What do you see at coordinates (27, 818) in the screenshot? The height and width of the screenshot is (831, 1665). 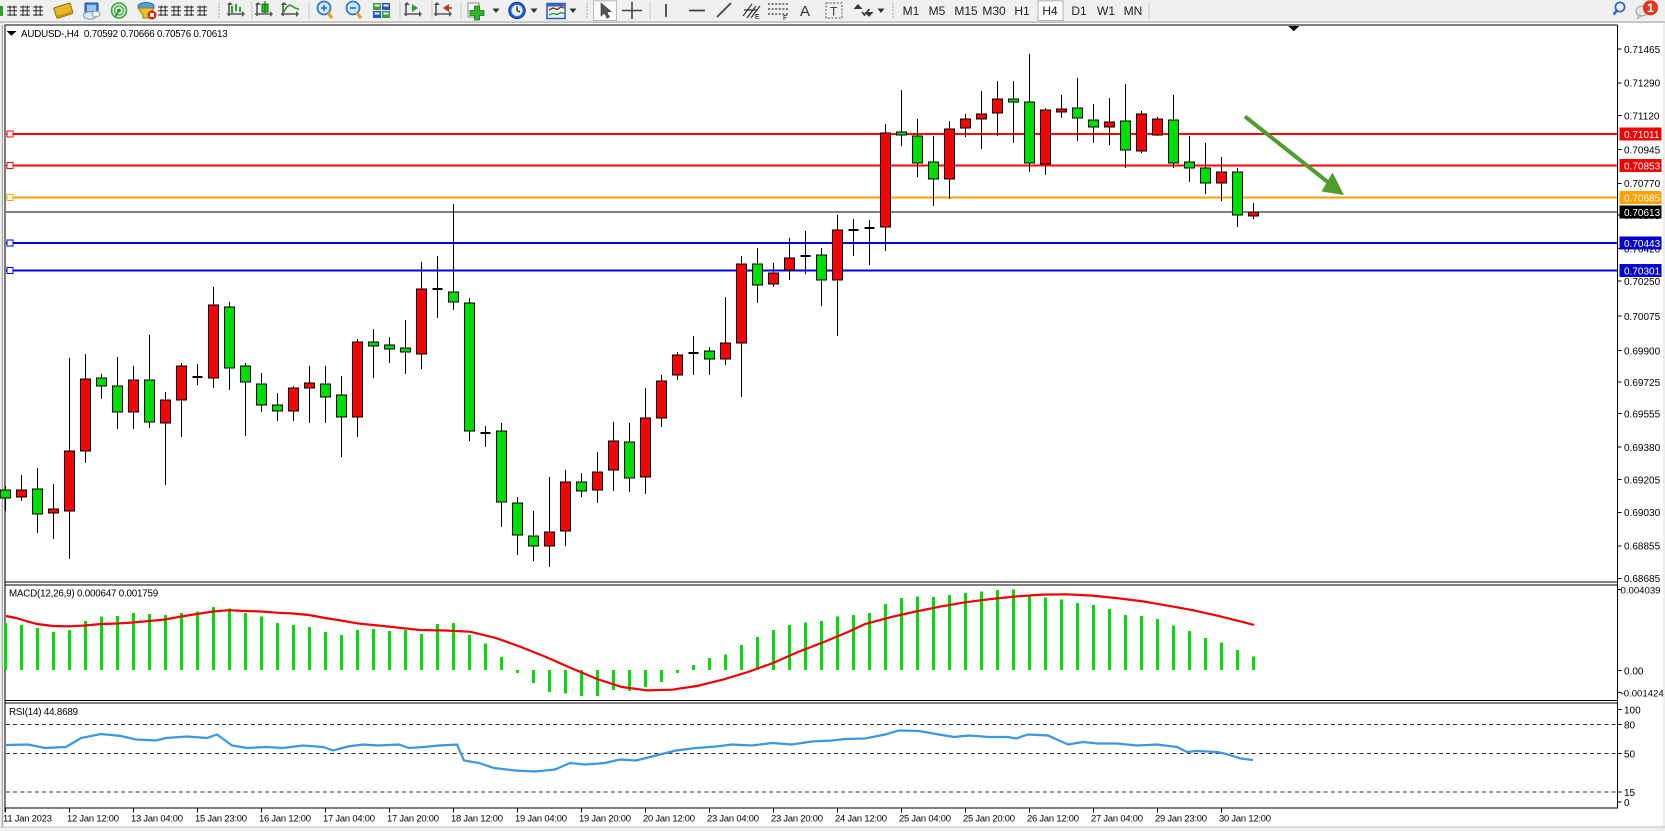 I see `svg-text: 11 Jan 2023` at bounding box center [27, 818].